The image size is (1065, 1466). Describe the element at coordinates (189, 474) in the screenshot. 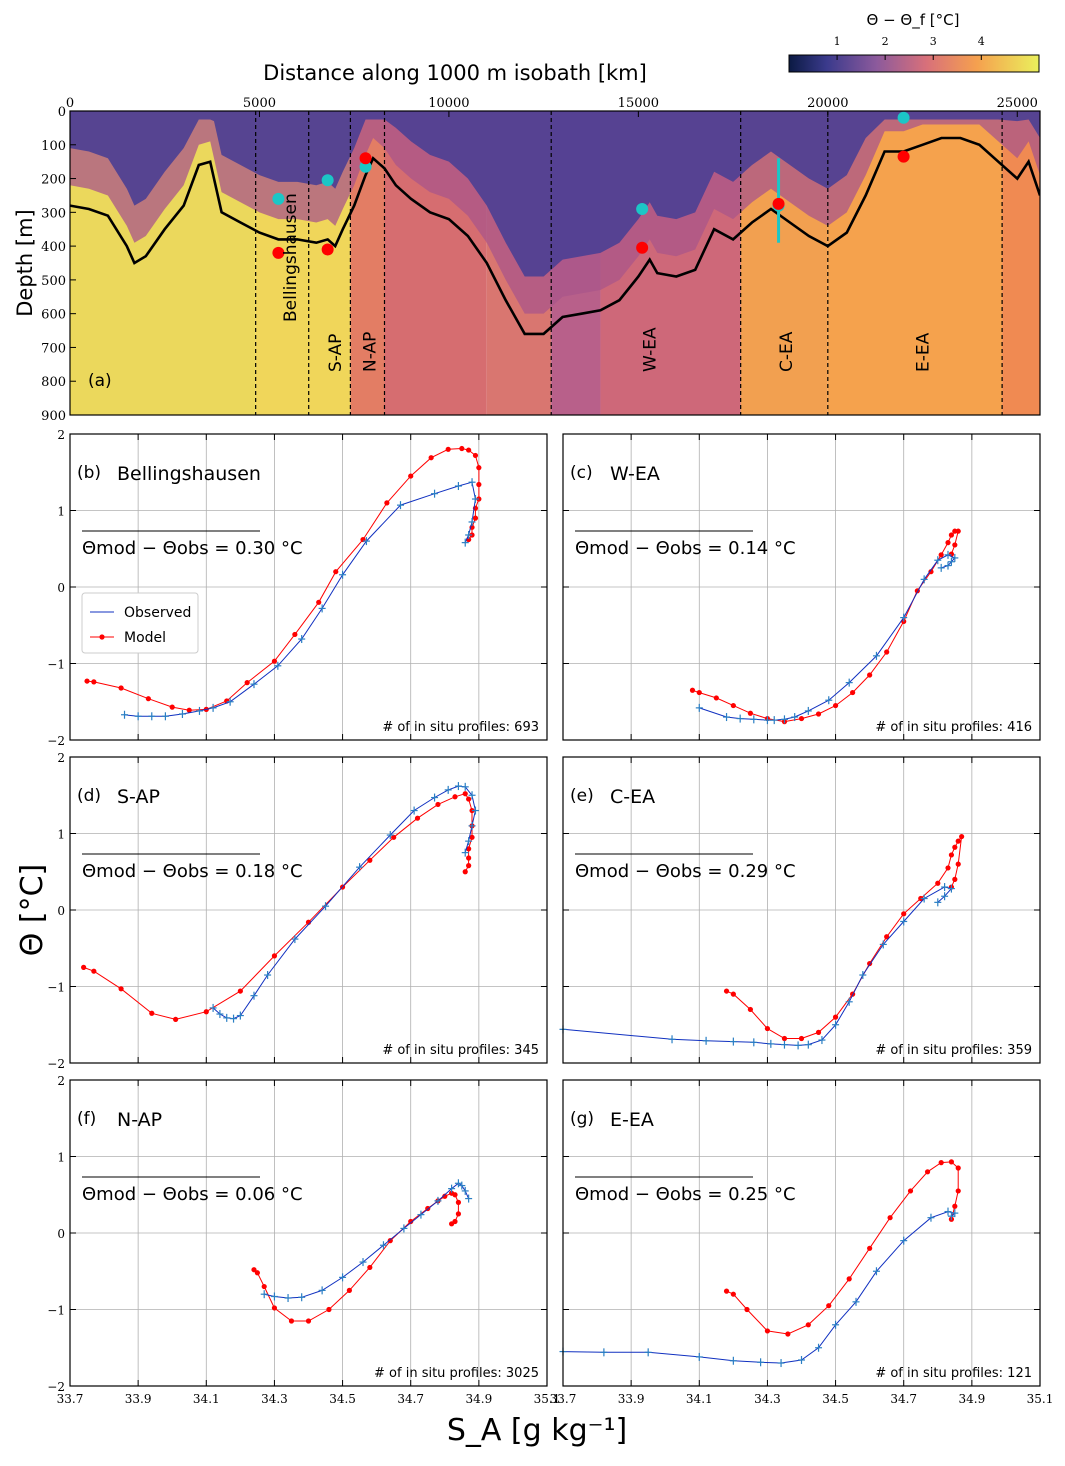

I see `panel-title: Bellingshausen` at that location.